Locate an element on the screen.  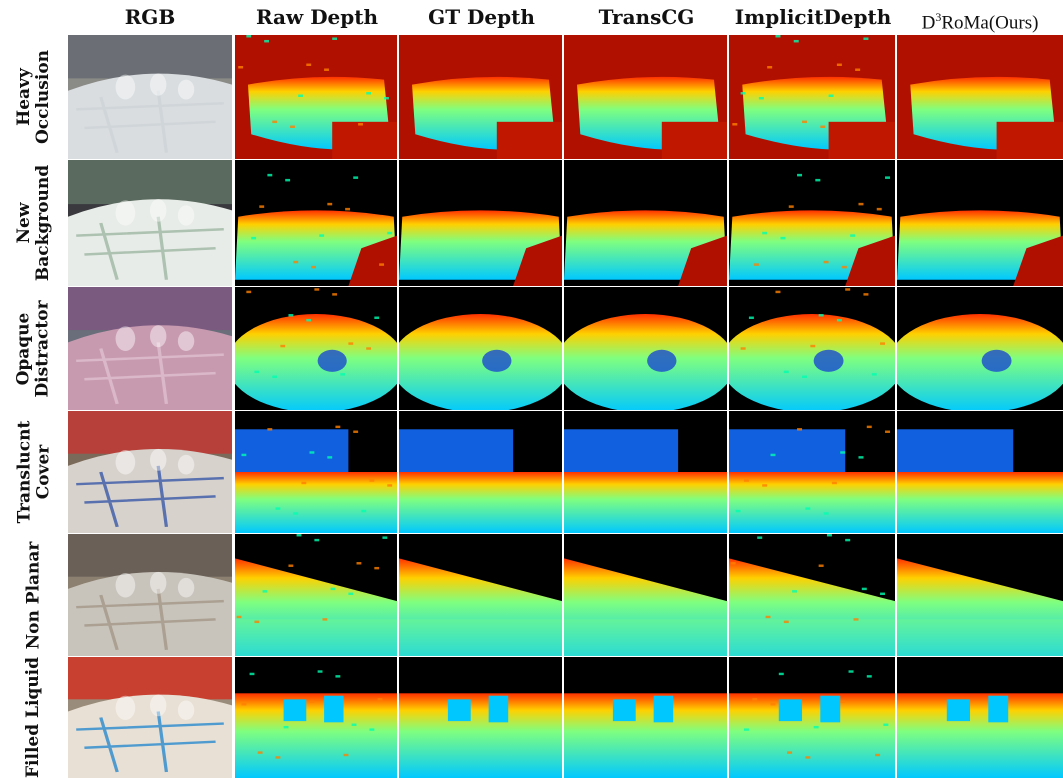
row-label-text: New Background is located at coordinates (33, 223).